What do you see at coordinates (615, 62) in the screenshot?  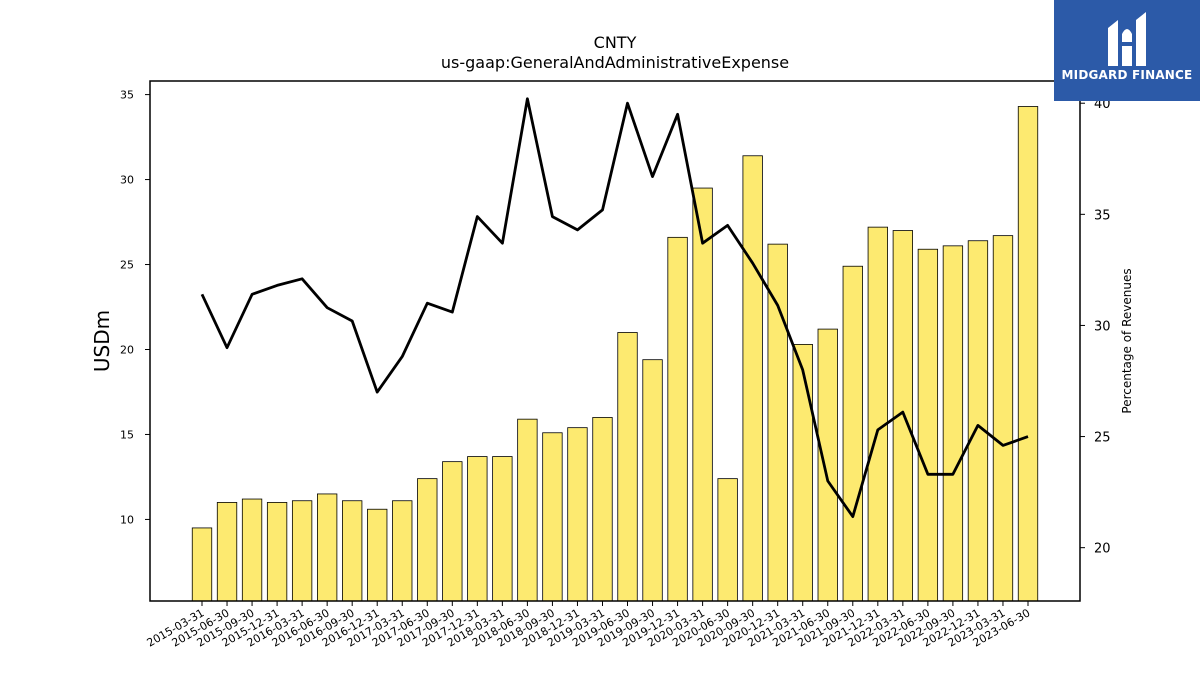 I see `chart-subtitle: us-gaap:GeneralAndAdministrativeExpense` at bounding box center [615, 62].